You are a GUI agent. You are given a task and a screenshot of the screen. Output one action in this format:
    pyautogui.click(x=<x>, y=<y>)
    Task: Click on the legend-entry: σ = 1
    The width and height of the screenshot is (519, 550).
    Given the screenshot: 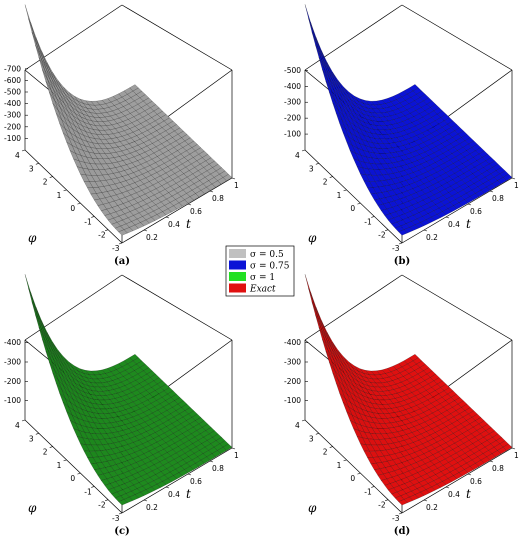 What is the action you would take?
    pyautogui.click(x=262, y=278)
    